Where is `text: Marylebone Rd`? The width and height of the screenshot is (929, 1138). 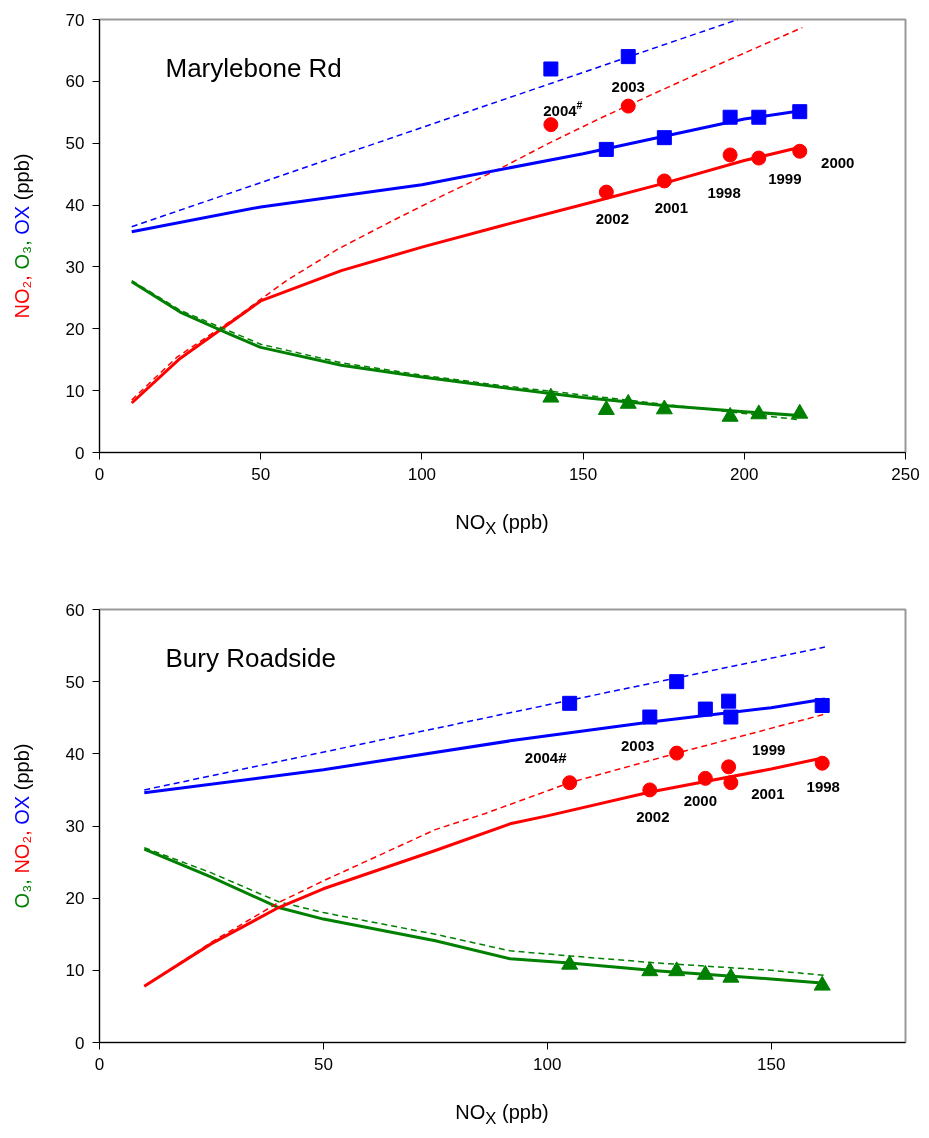
text: Marylebone Rd is located at coordinates (253, 67).